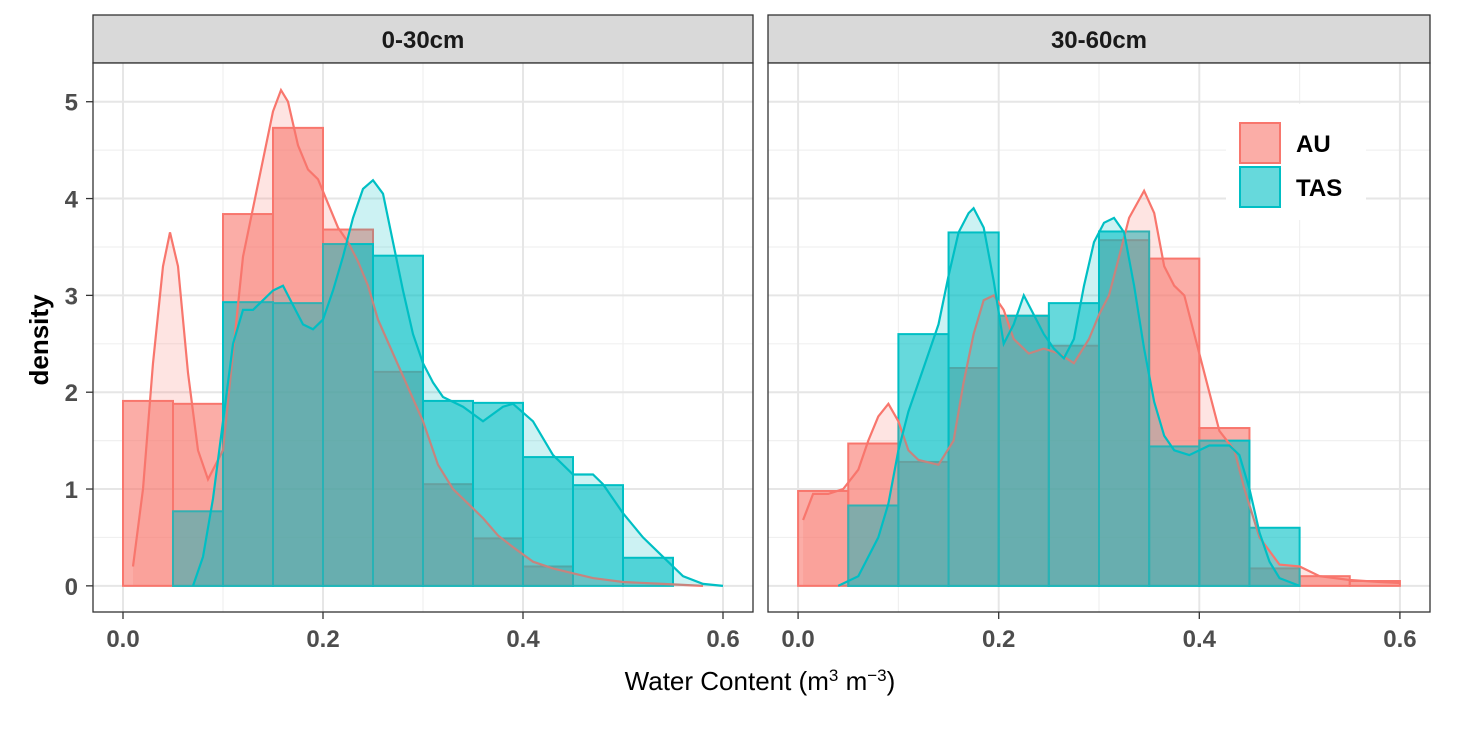 This screenshot has height=730, width=1458. I want to click on y-axis-title: density, so click(39, 340).